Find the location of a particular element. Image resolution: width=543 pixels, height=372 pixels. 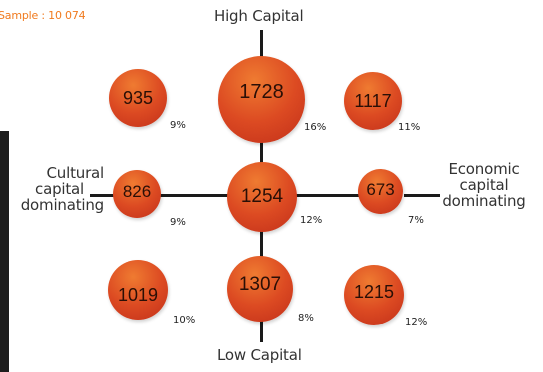

axis-label-right-line-2: capital is located at coordinates (484, 185).